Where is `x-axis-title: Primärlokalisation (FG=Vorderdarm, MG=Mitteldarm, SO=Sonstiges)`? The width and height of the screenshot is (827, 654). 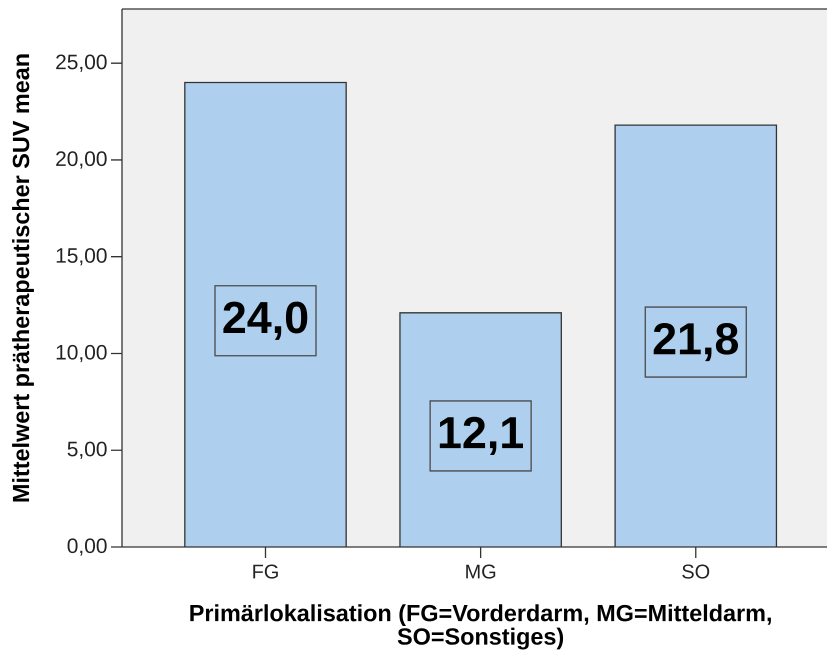 x-axis-title: Primärlokalisation (FG=Vorderdarm, MG=Mitteldarm, SO=Sonstiges) is located at coordinates (480, 627).